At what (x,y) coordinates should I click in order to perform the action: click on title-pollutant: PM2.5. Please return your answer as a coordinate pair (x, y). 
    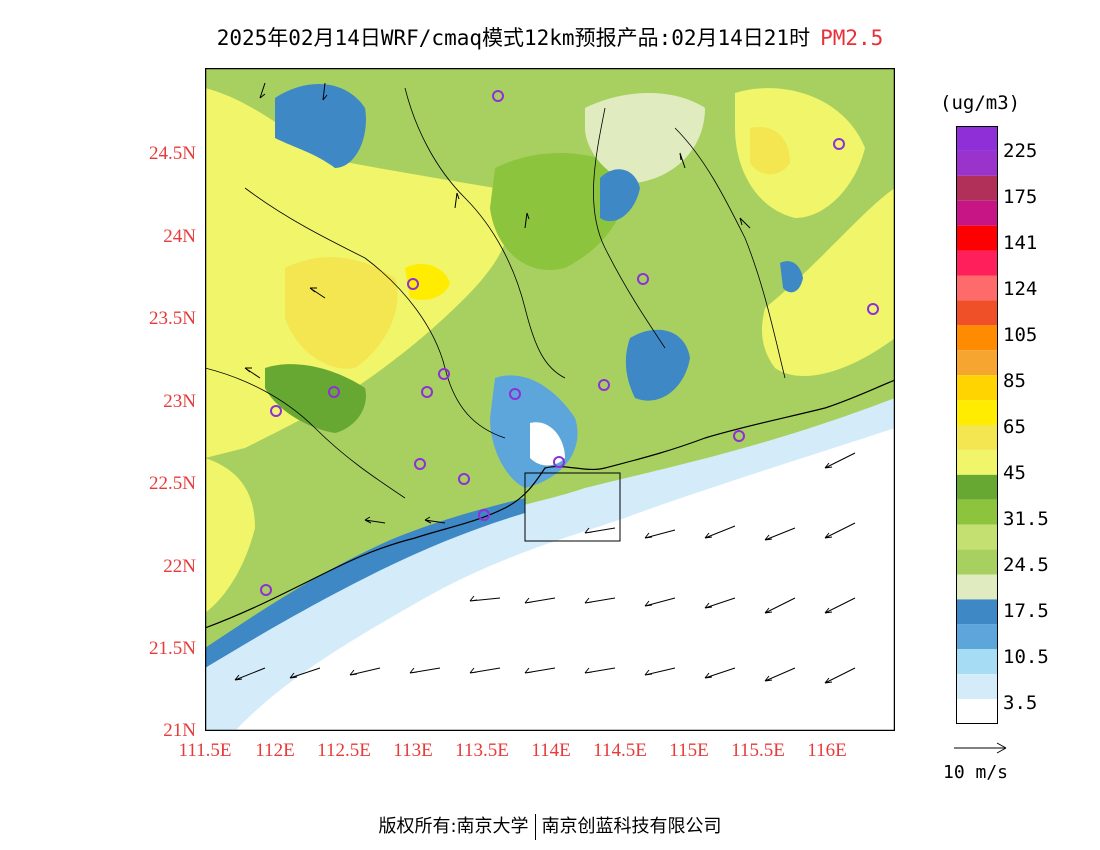
    Looking at the image, I should click on (852, 38).